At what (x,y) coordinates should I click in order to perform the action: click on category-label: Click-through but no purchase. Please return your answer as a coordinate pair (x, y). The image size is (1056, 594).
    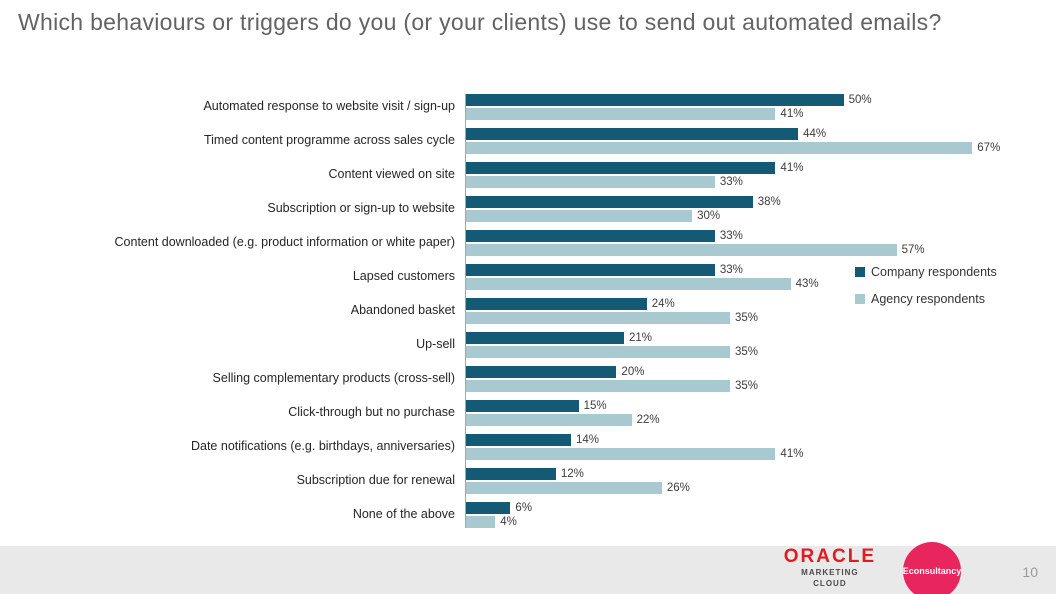
    Looking at the image, I should click on (371, 412).